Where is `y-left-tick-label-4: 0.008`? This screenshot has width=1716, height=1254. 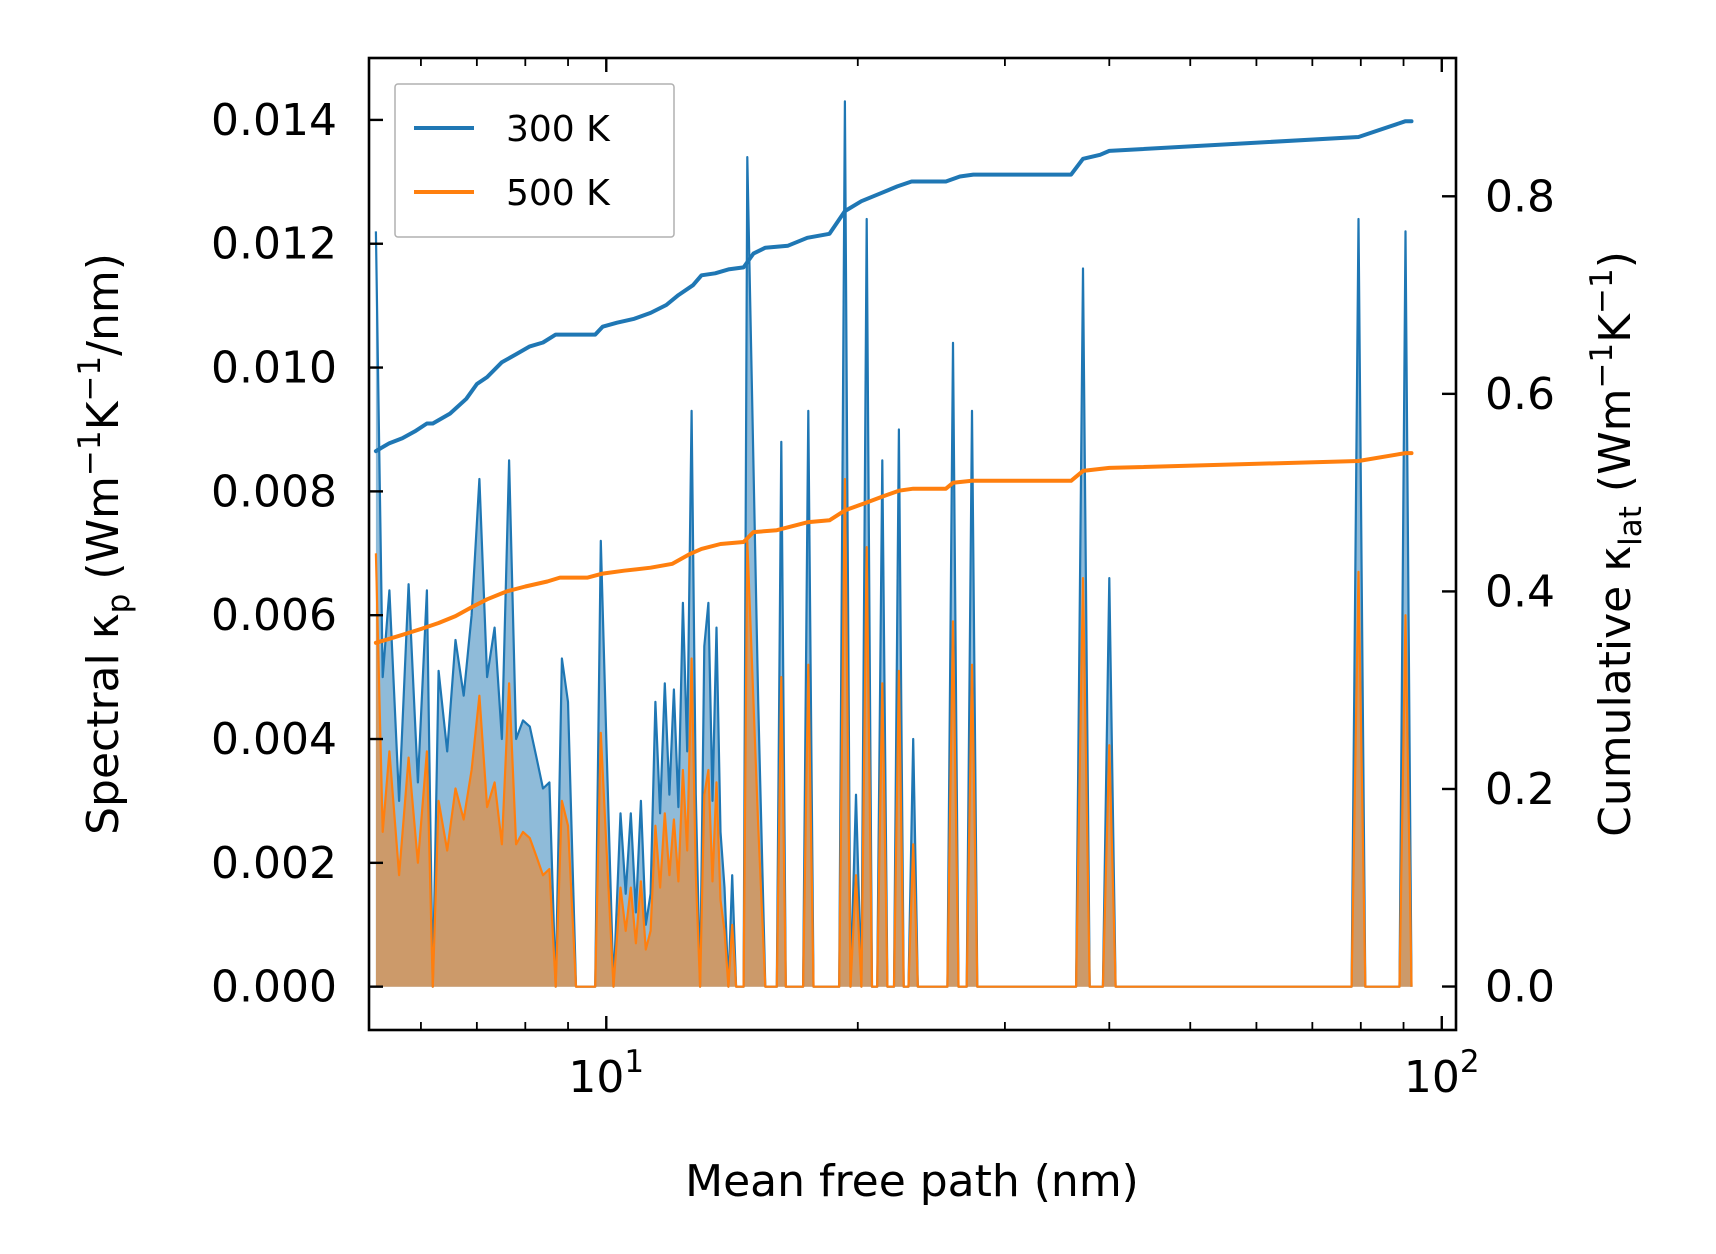 y-left-tick-label-4: 0.008 is located at coordinates (274, 491).